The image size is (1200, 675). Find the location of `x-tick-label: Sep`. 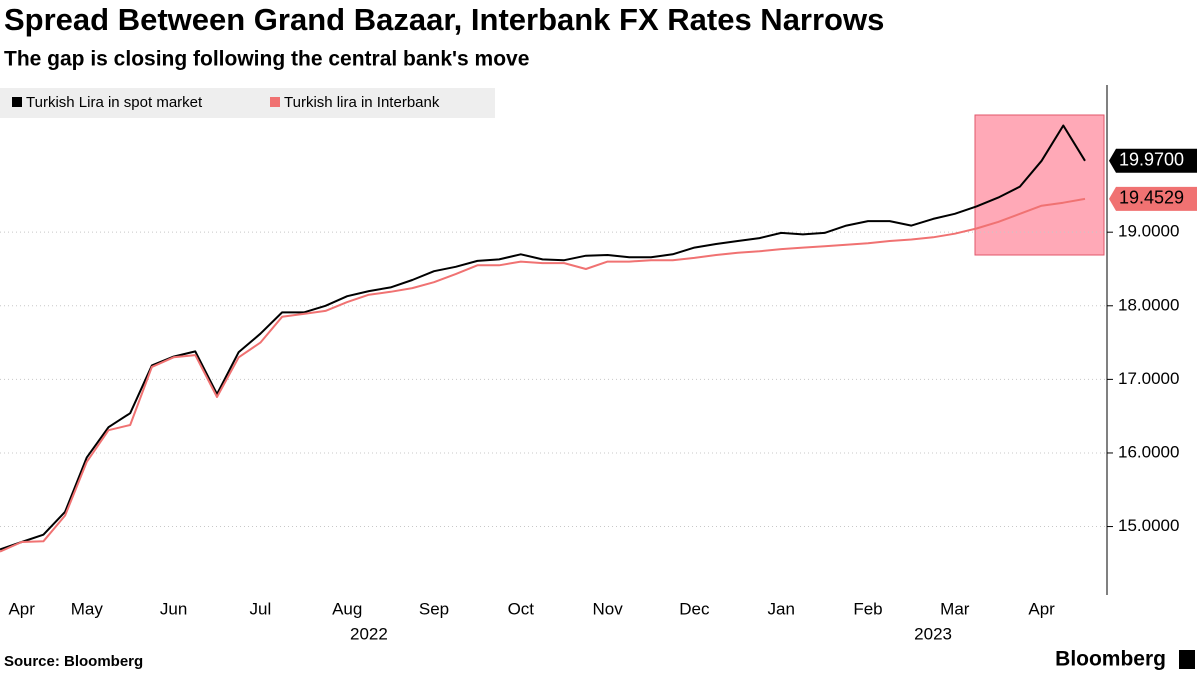

x-tick-label: Sep is located at coordinates (434, 608).